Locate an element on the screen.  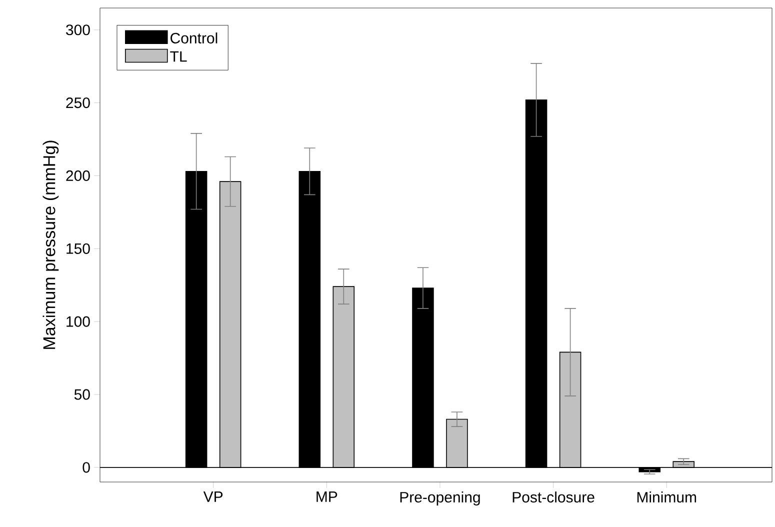
y-tick-label: 100 is located at coordinates (78, 321).